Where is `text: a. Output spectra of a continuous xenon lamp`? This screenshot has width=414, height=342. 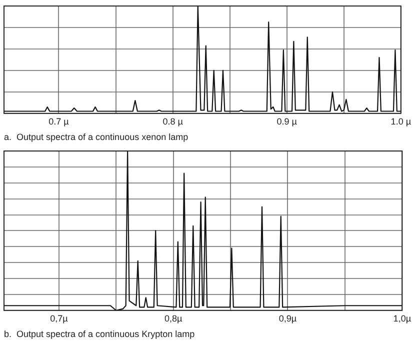 text: a. Output spectra of a continuous xenon lamp is located at coordinates (96, 137).